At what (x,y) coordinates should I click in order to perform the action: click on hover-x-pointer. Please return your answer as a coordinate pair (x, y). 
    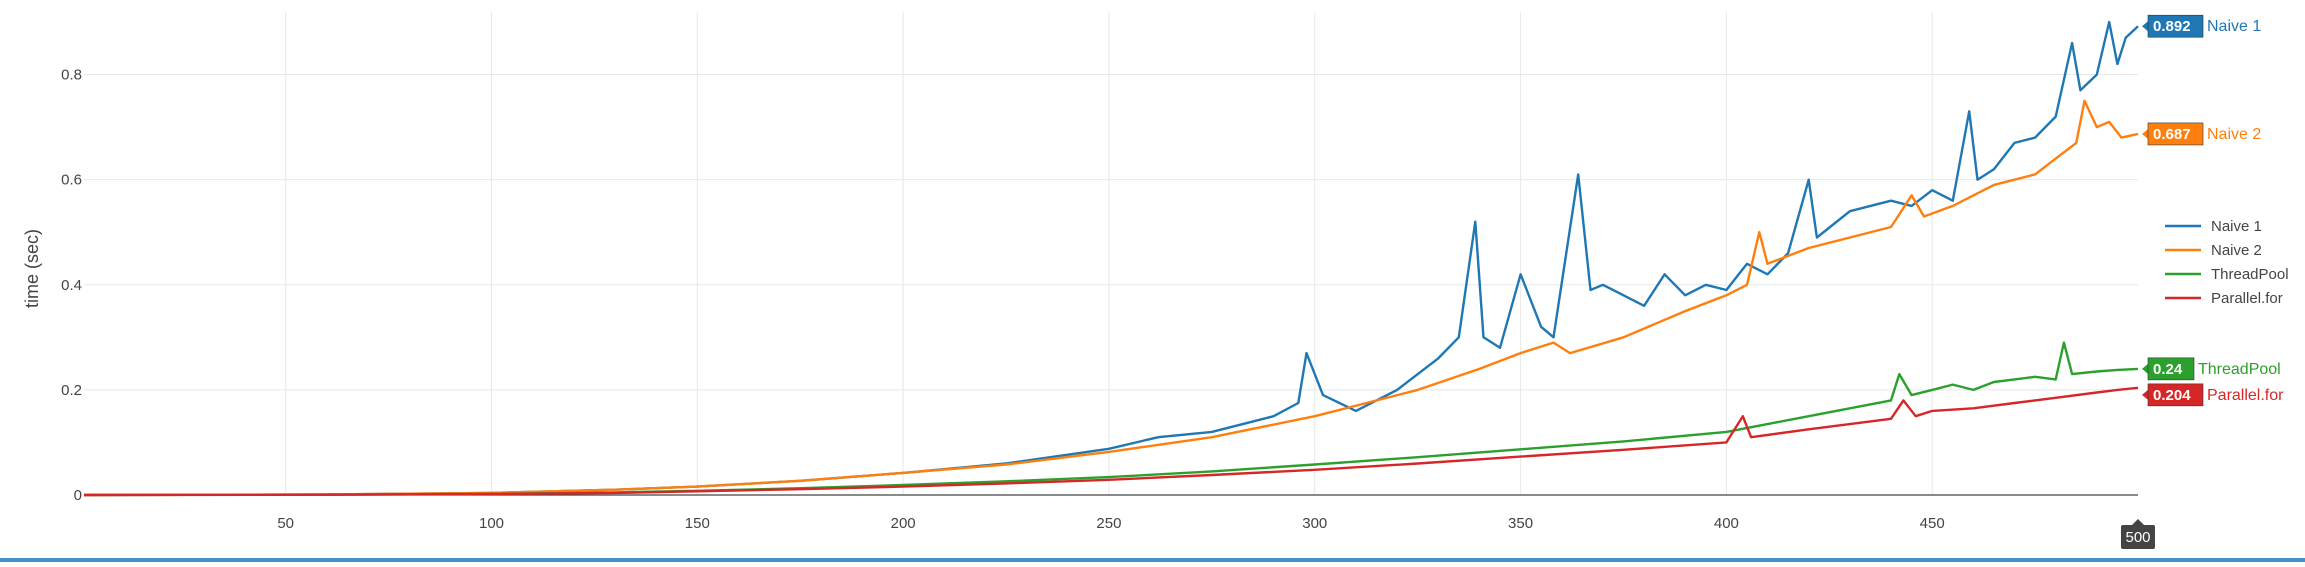
    Looking at the image, I should click on (2138, 522).